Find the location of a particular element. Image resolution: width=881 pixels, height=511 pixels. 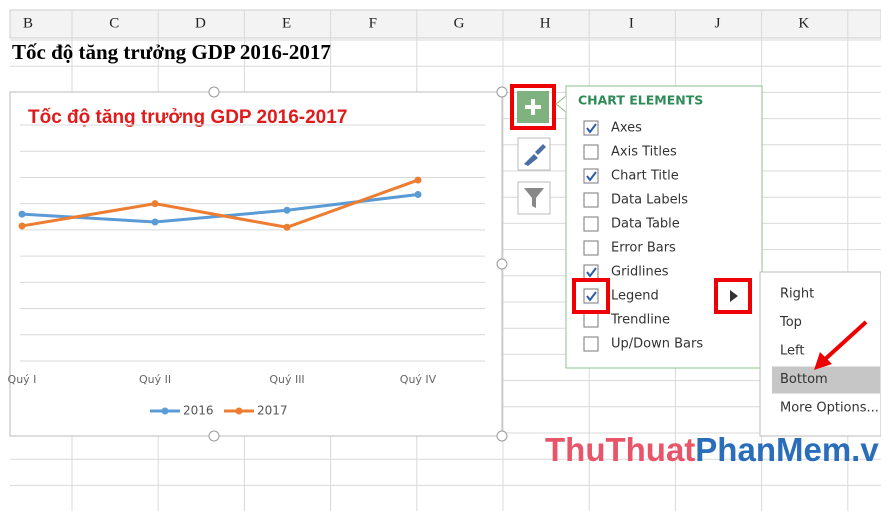

element-label: Legend is located at coordinates (635, 296).